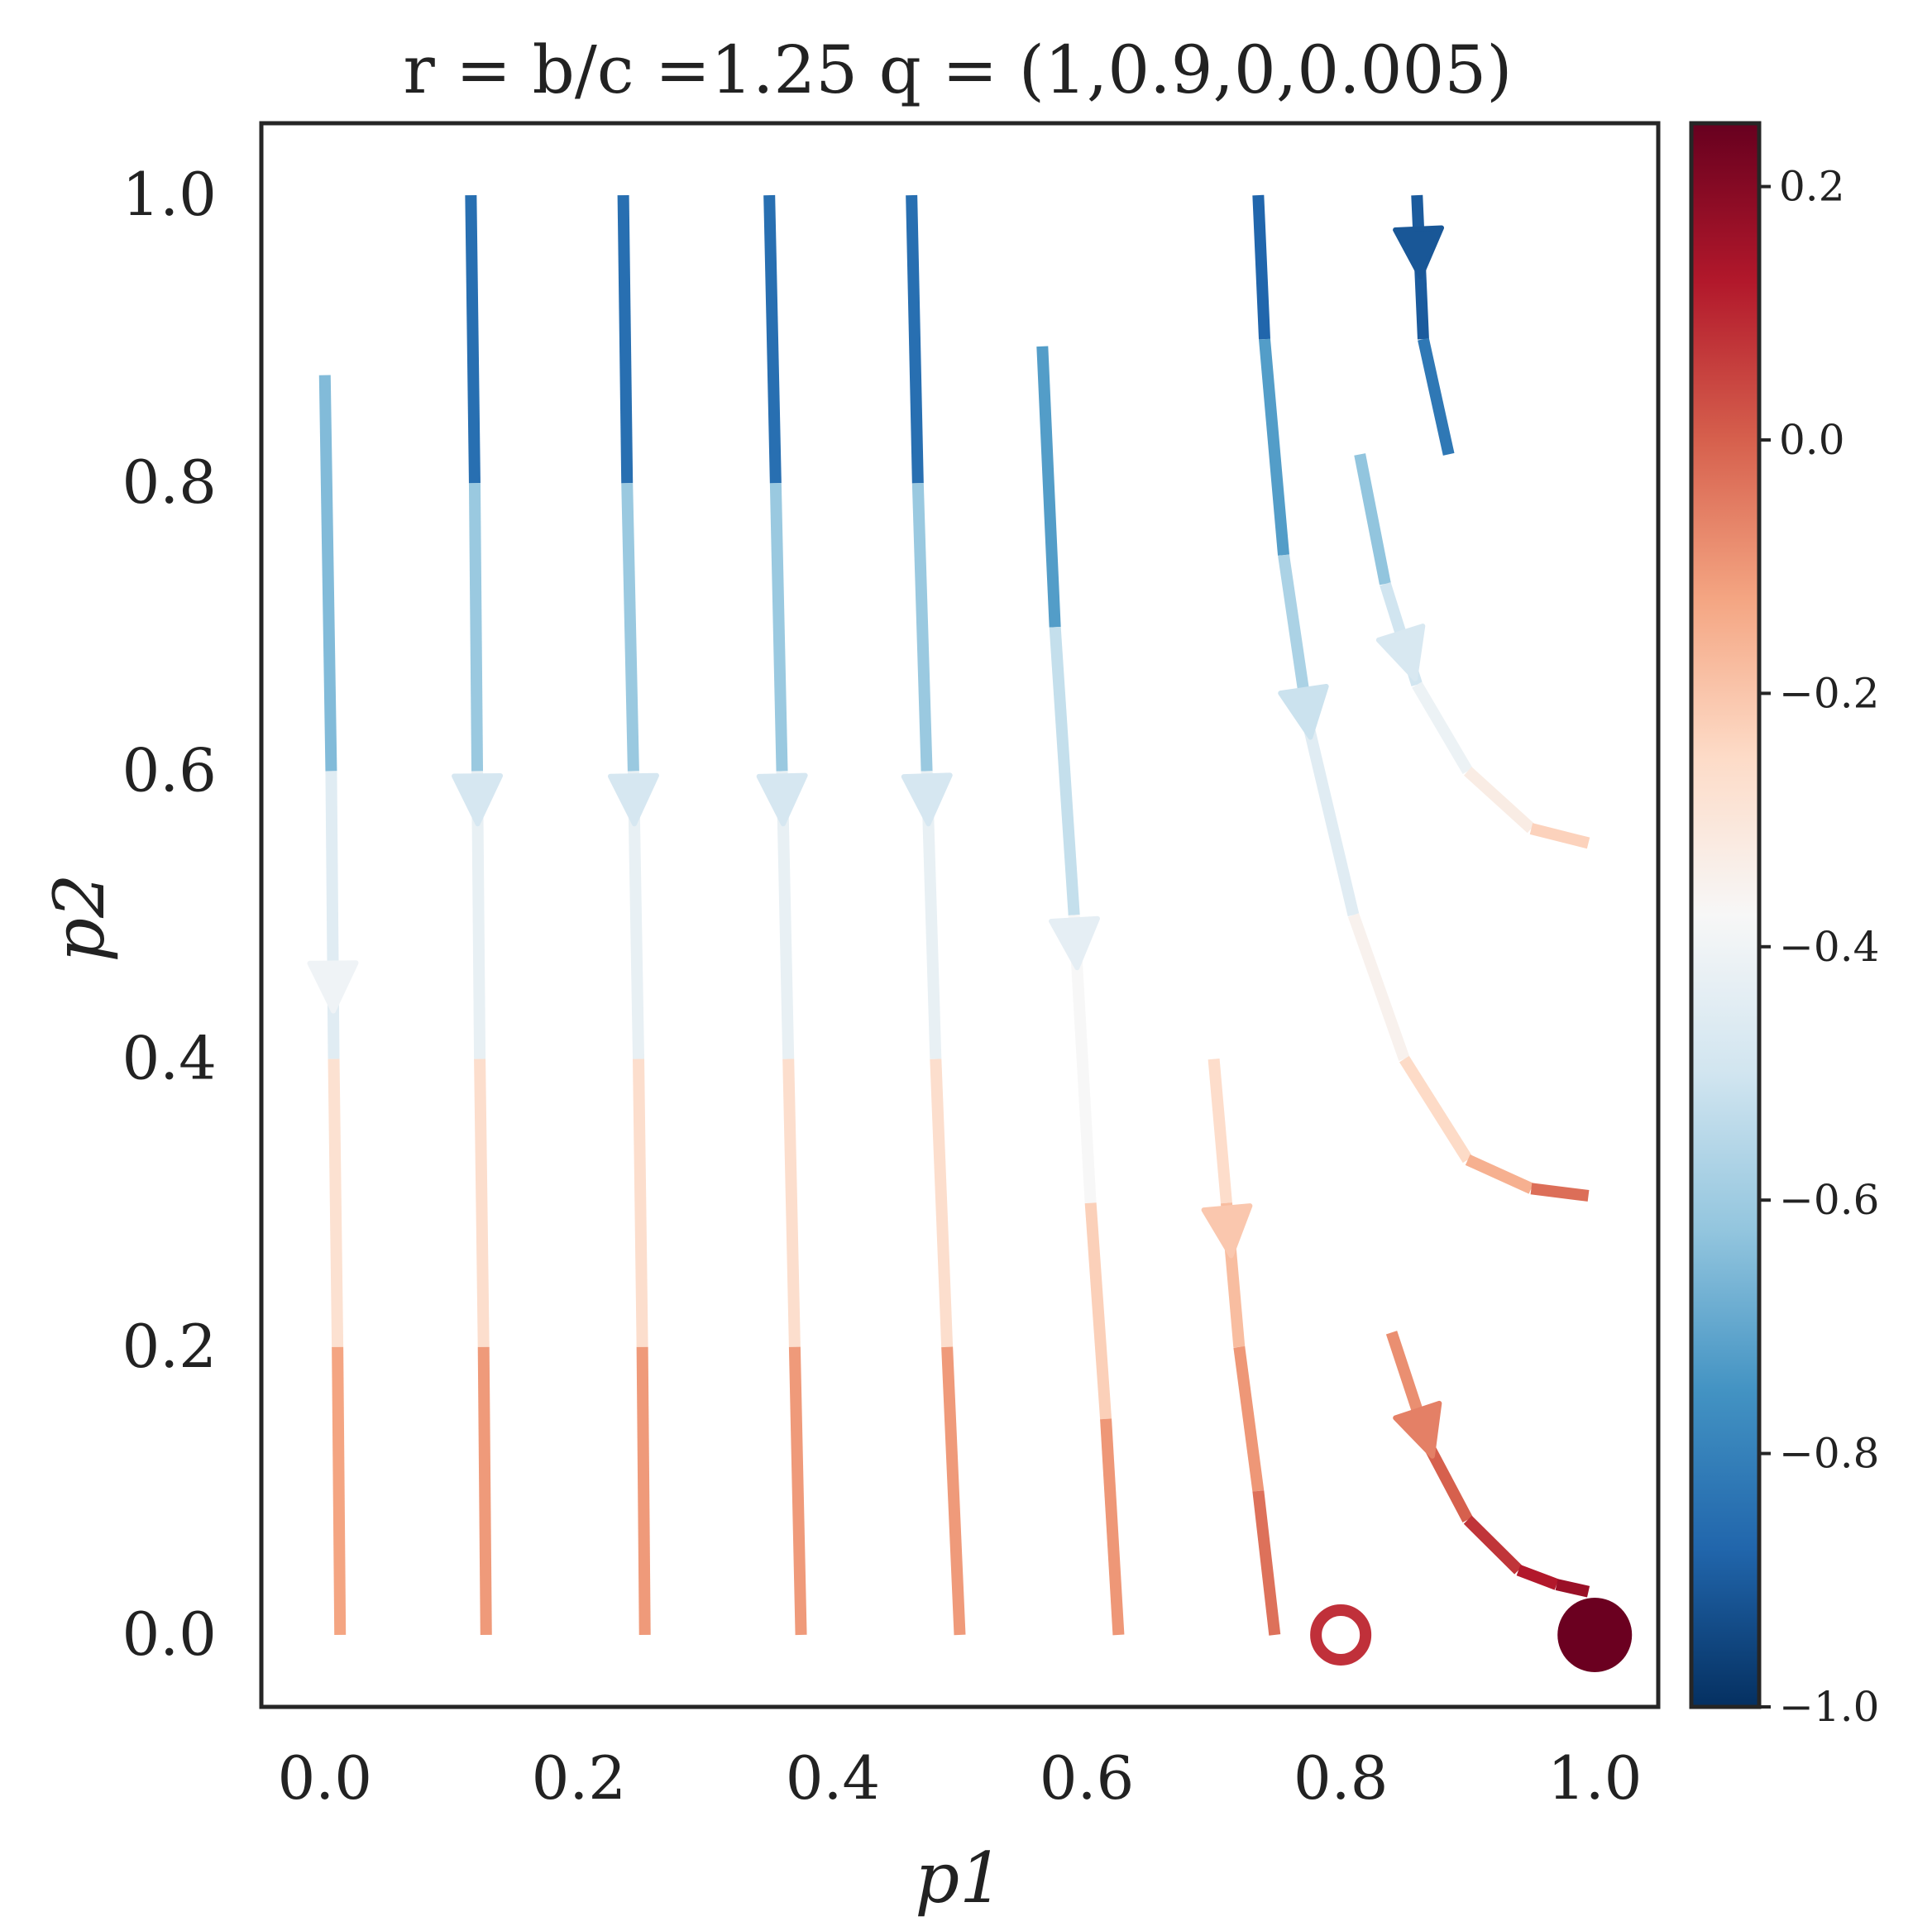  Describe the element at coordinates (1725, 915) in the screenshot. I see `colorbar-gradient` at that location.